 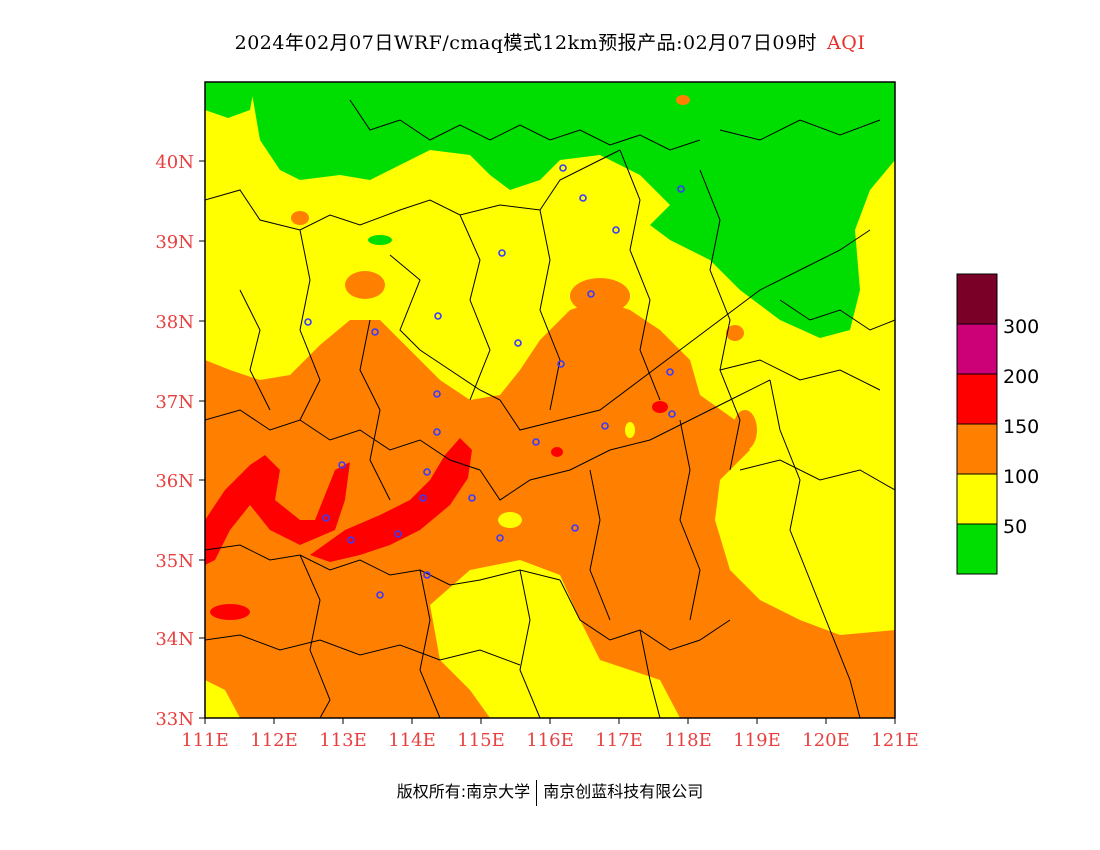 I want to click on lat-label: 33N, so click(x=174, y=719).